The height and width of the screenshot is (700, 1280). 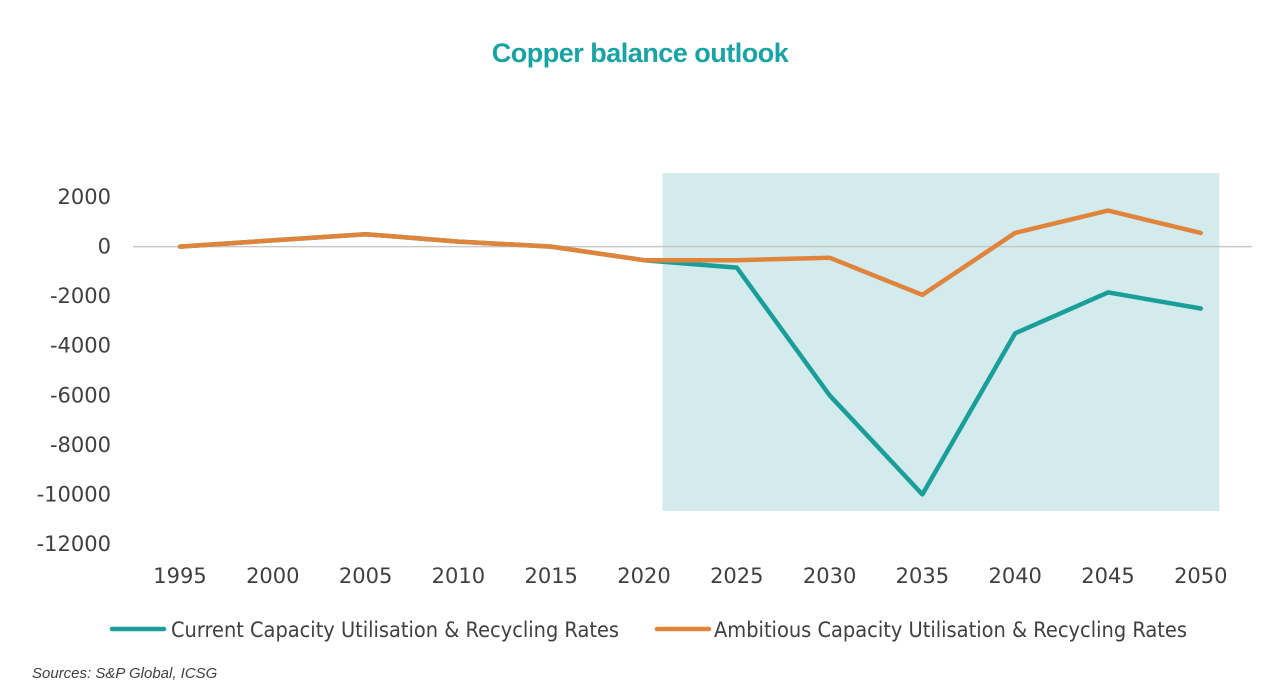 What do you see at coordinates (829, 576) in the screenshot?
I see `x-tick-label: 2030` at bounding box center [829, 576].